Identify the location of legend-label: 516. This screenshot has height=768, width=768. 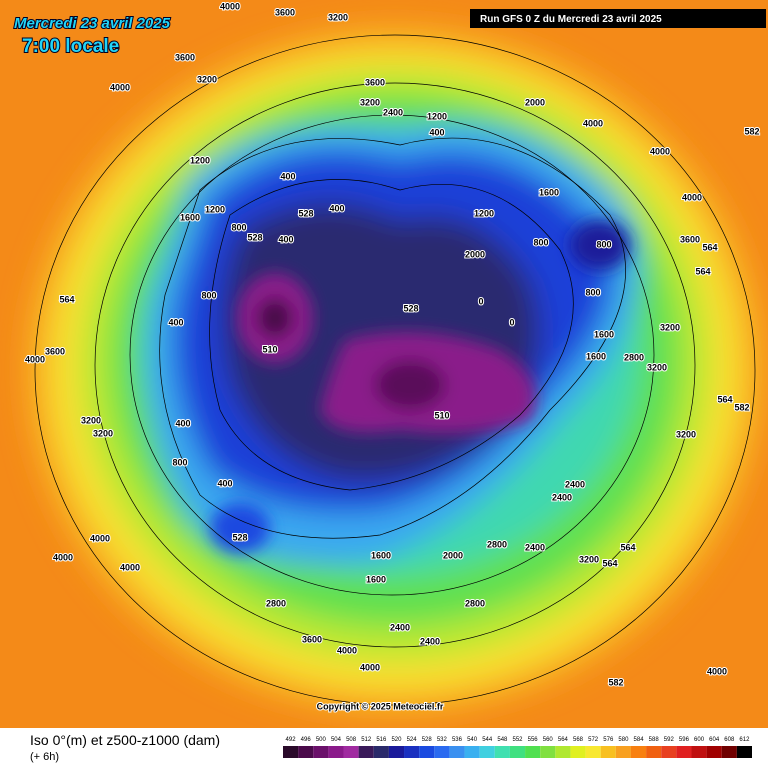
(381, 740).